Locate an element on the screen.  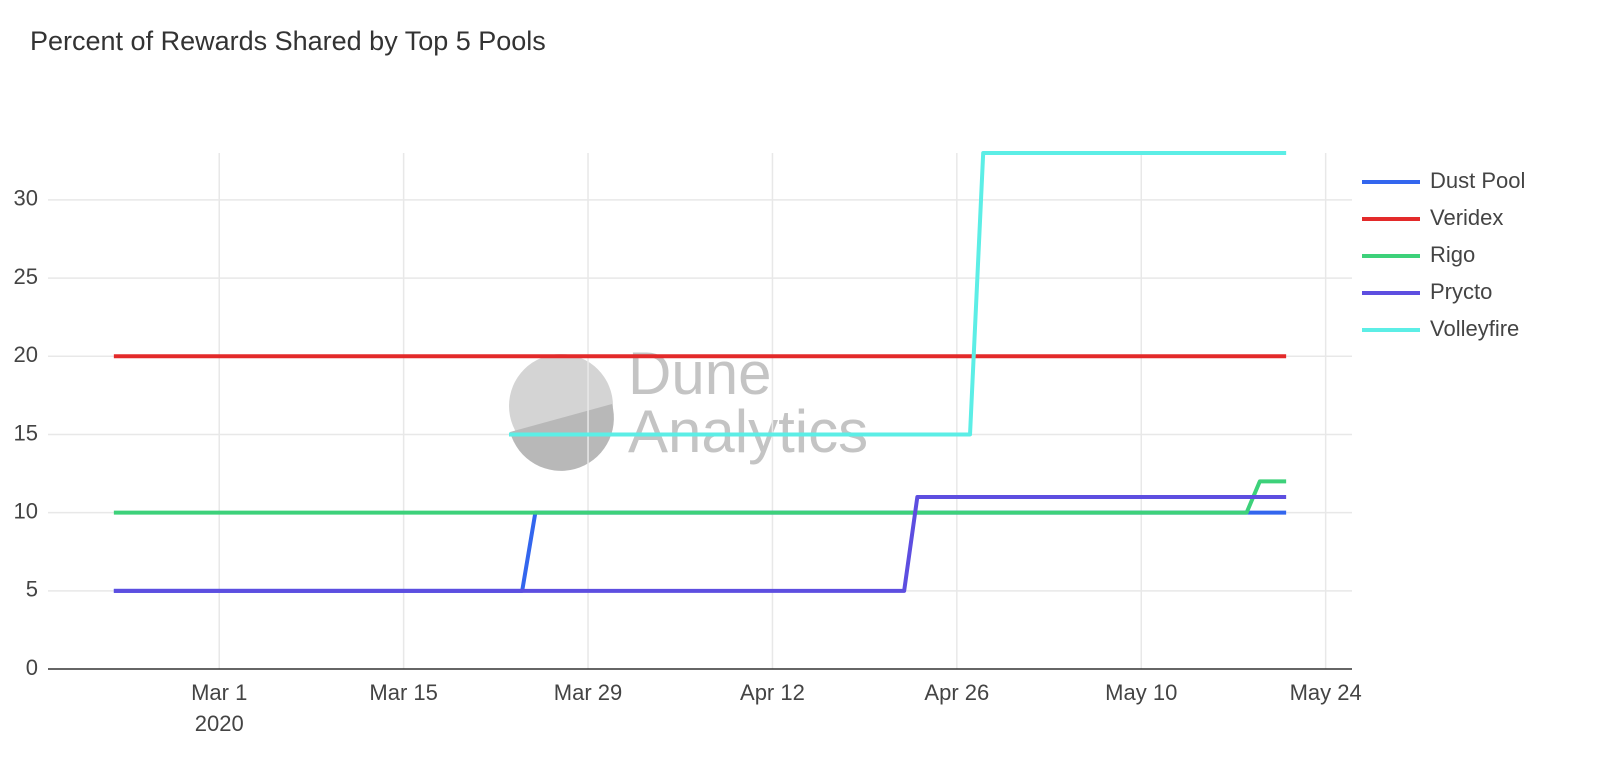
y-tick-label: 10 is located at coordinates (26, 510).